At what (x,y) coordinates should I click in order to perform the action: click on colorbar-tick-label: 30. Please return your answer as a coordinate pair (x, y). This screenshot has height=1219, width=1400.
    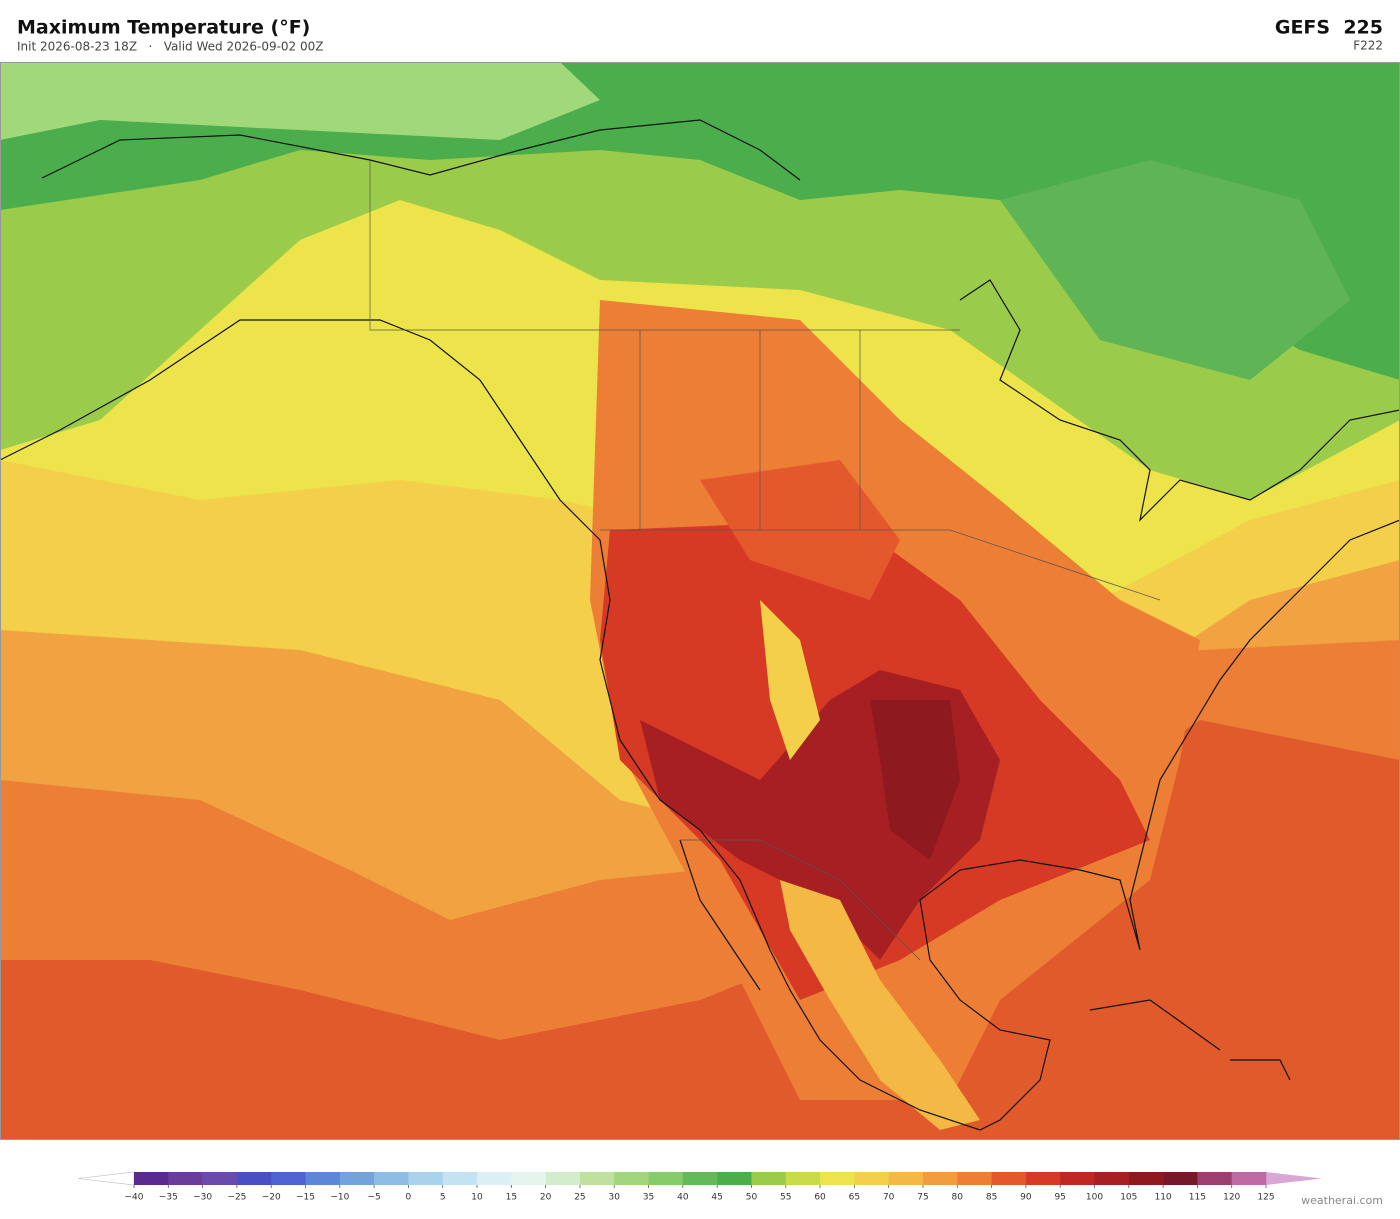
    Looking at the image, I should click on (615, 1198).